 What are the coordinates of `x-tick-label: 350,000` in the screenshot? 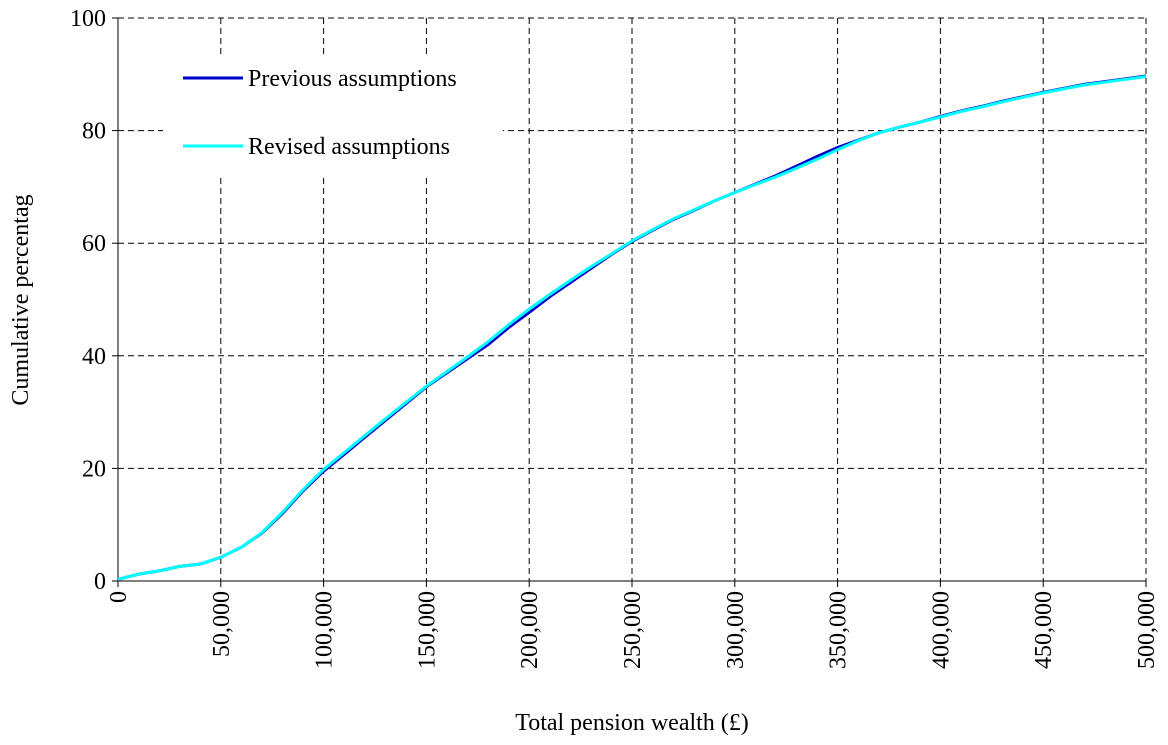 It's located at (839, 630).